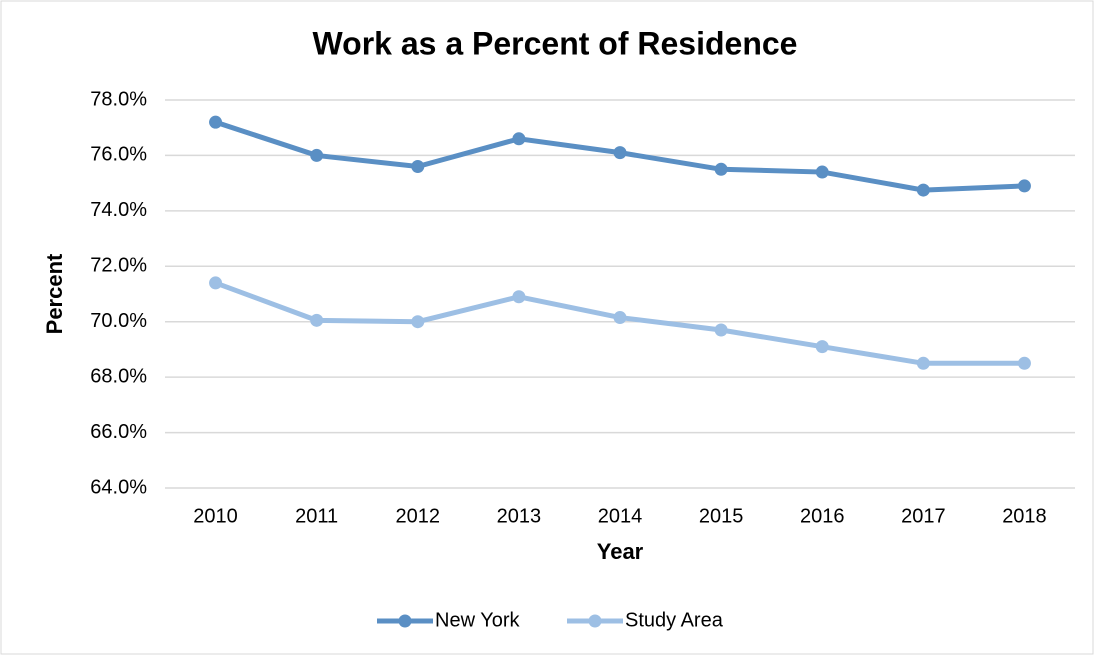 The image size is (1094, 655). What do you see at coordinates (620, 551) in the screenshot?
I see `x-axis-label: Year` at bounding box center [620, 551].